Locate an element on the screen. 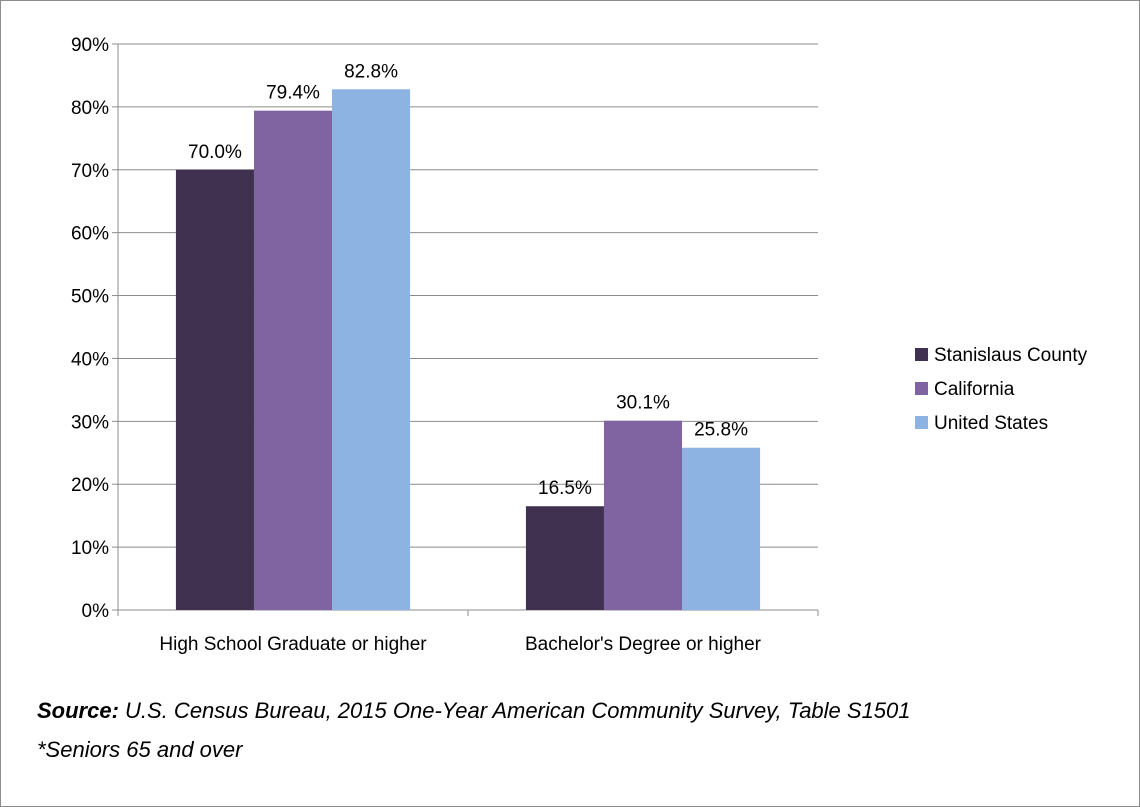 The width and height of the screenshot is (1140, 807). data-label: 30.1% is located at coordinates (643, 403).